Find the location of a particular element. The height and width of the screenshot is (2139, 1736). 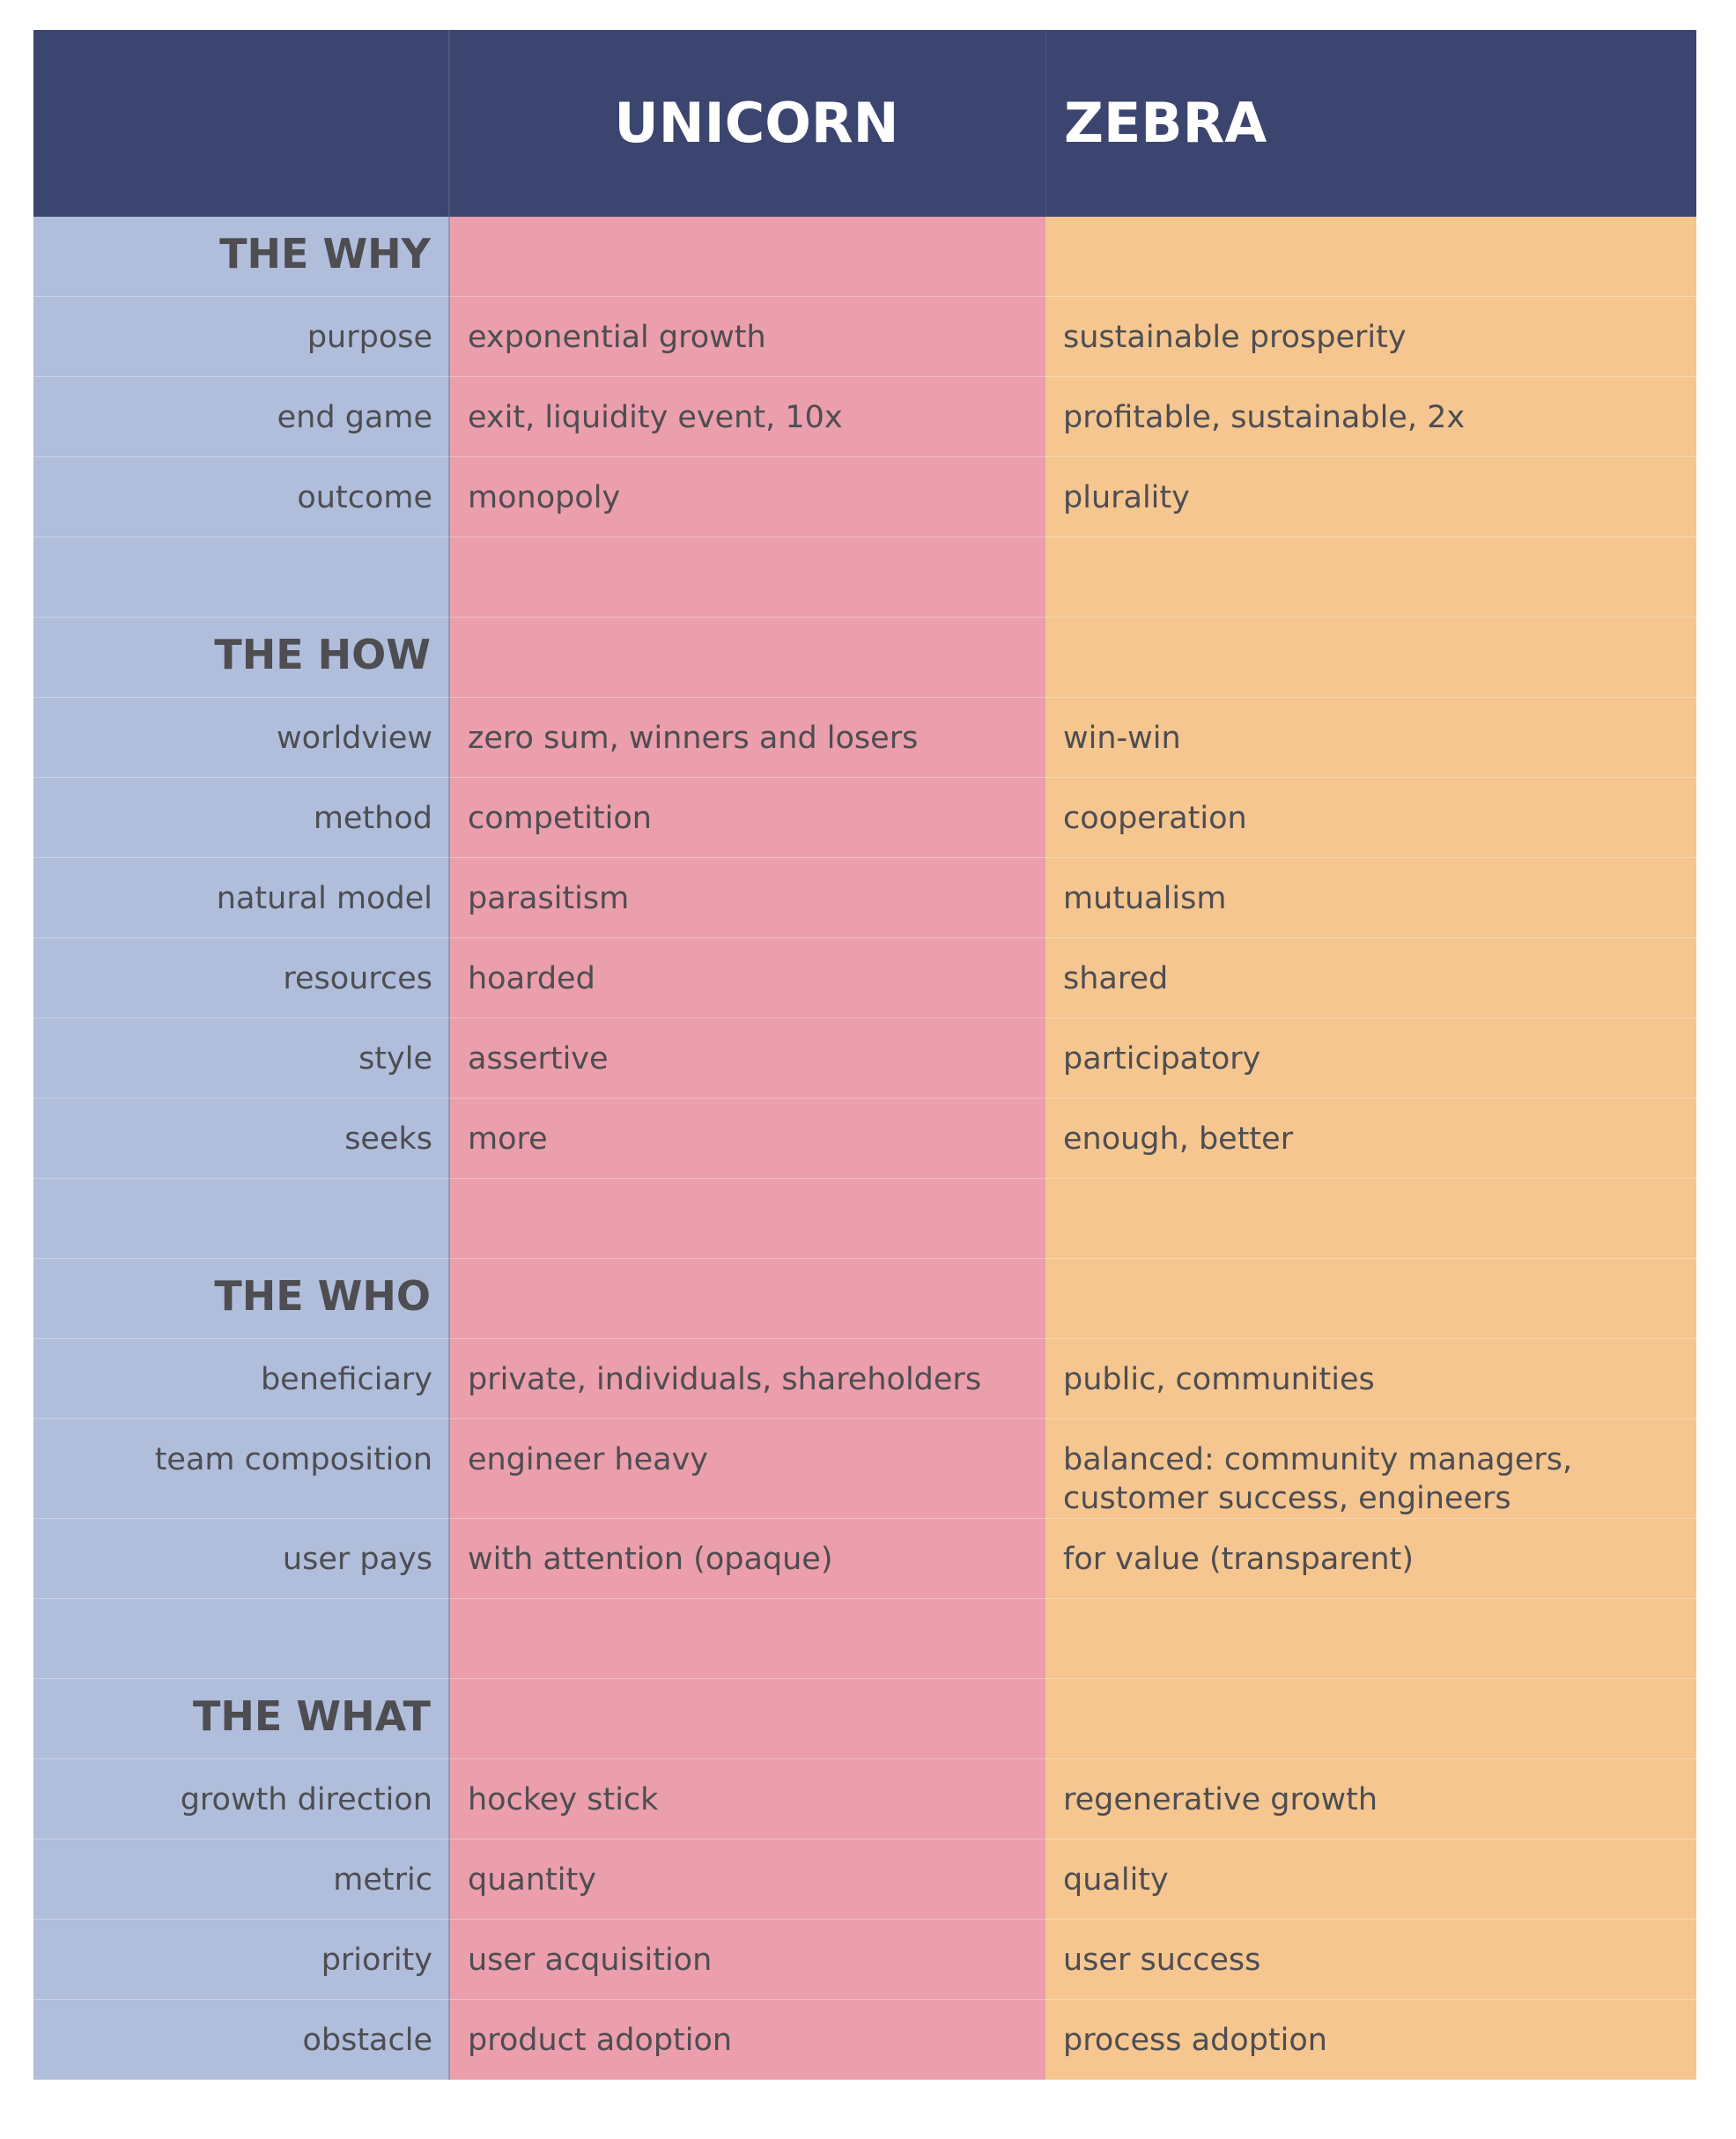

section-row: THE HOW is located at coordinates (864, 658).